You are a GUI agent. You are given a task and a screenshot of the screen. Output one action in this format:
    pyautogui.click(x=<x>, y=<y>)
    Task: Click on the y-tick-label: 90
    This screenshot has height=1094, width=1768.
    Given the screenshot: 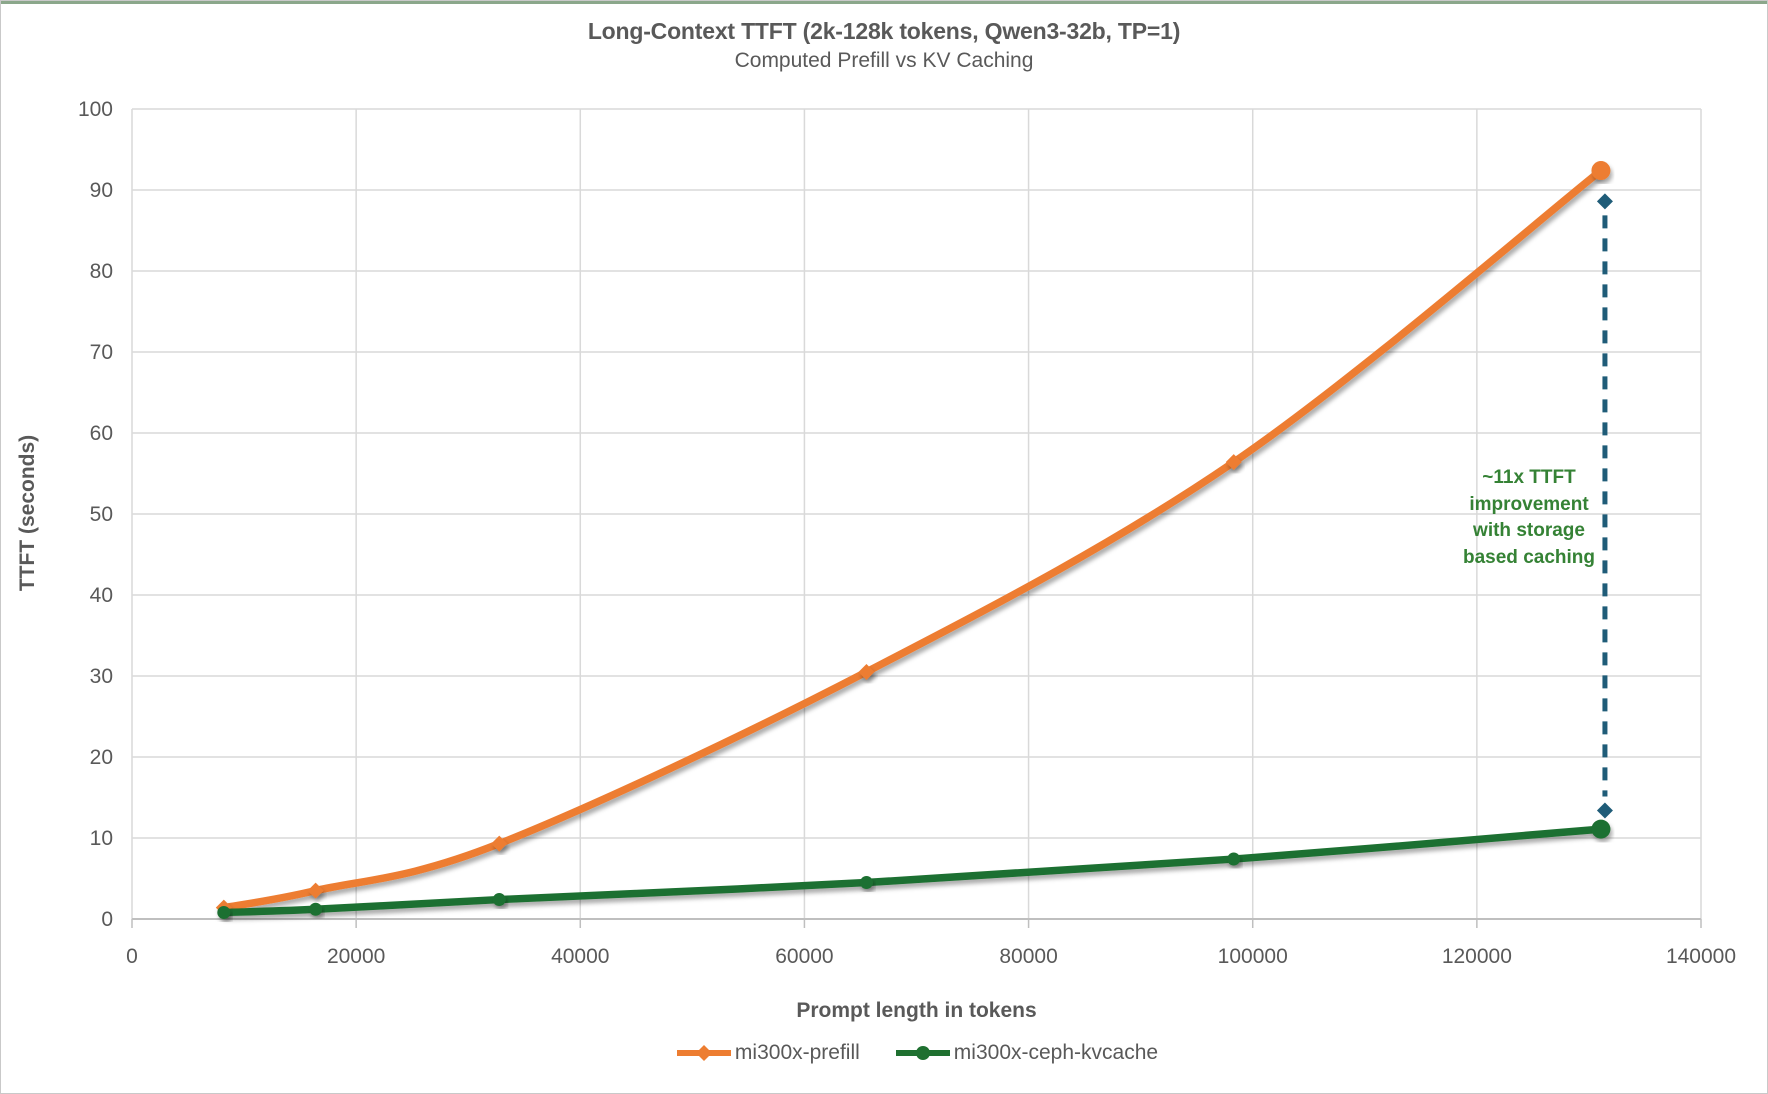 What is the action you would take?
    pyautogui.click(x=101, y=190)
    